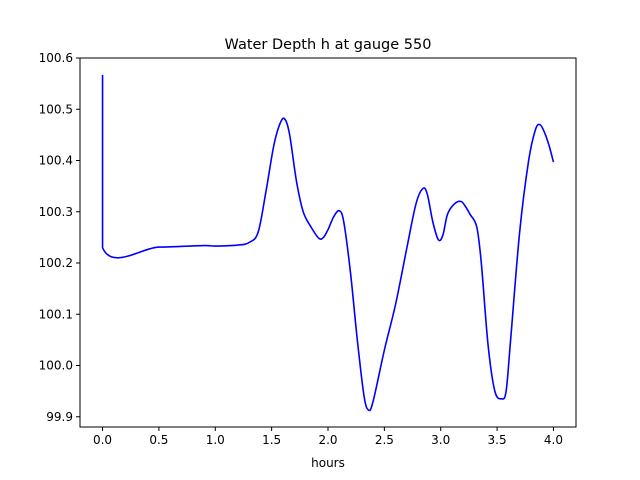 The image size is (640, 480). I want to click on x-tick-label: 3.0, so click(440, 440).